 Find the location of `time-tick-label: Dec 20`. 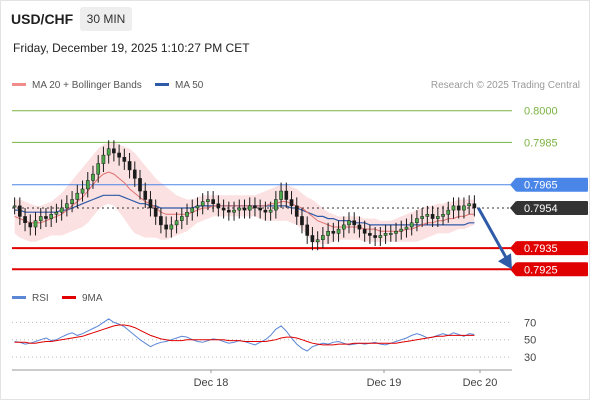

time-tick-label: Dec 20 is located at coordinates (480, 383).